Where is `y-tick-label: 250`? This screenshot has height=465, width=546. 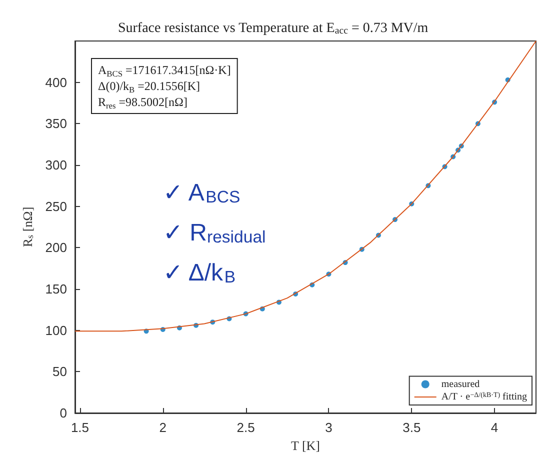
y-tick-label: 250 is located at coordinates (56, 206).